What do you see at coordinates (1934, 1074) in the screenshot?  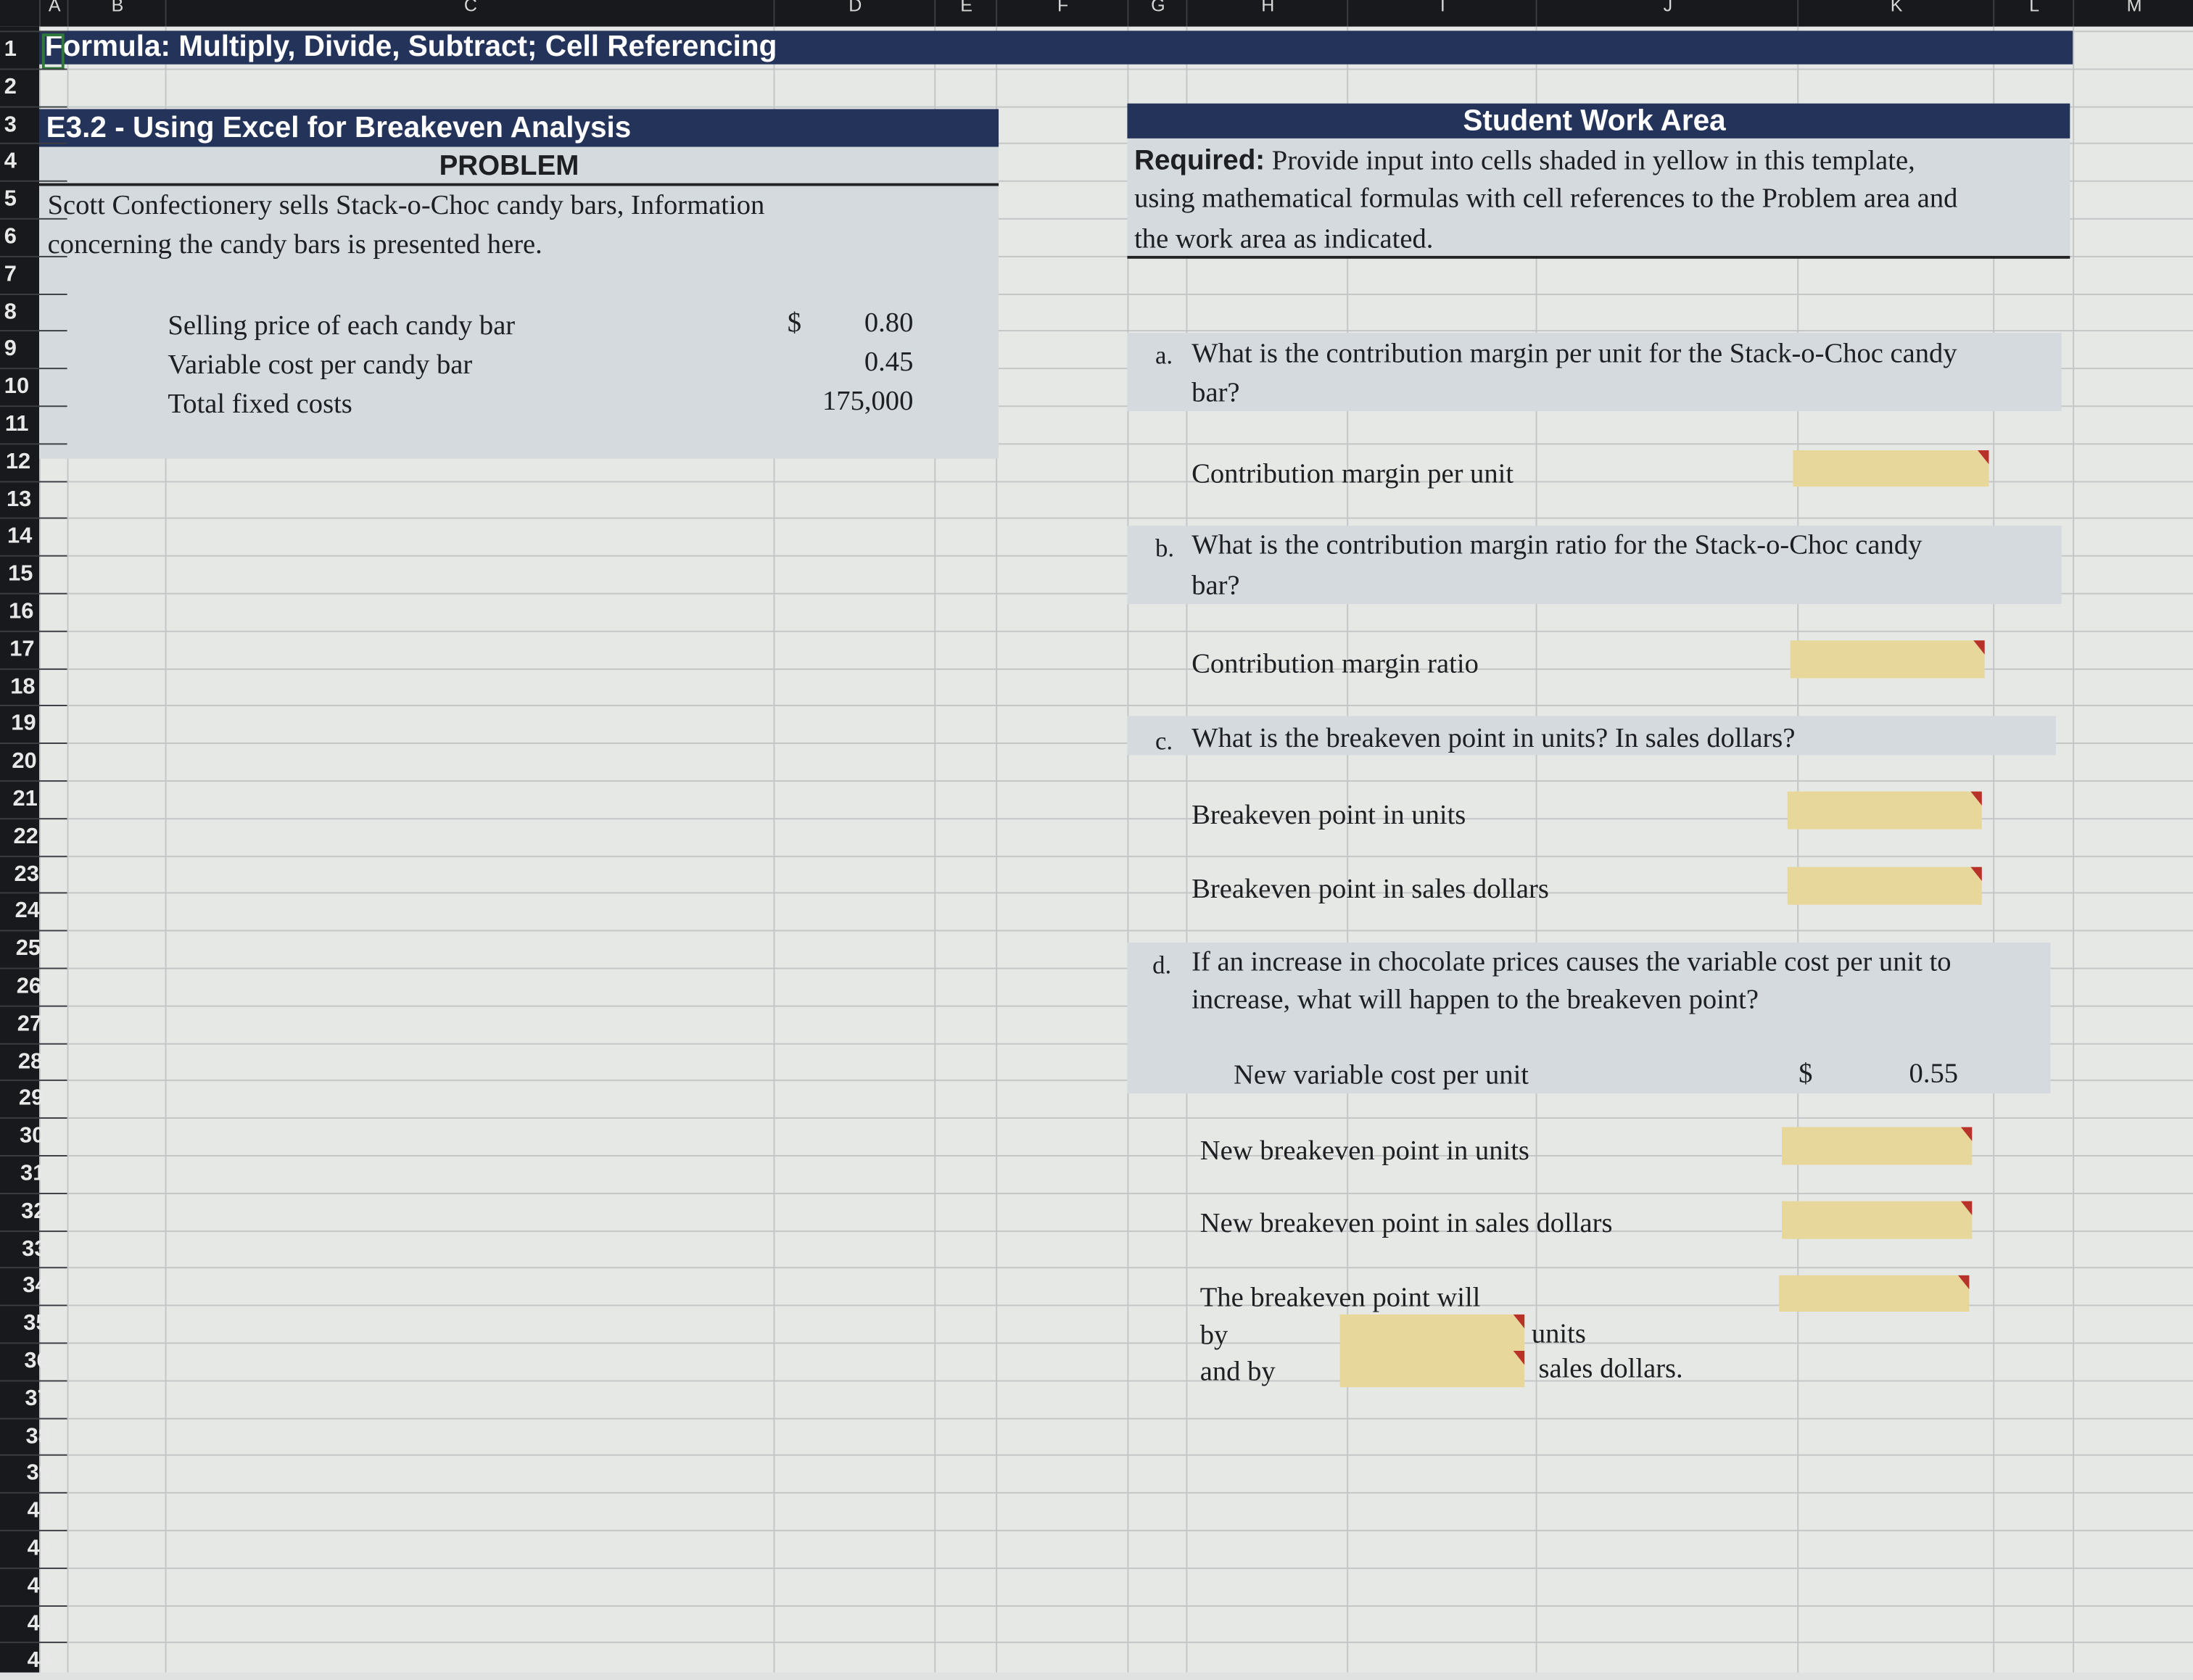 I see `new-vc-value: 0.55` at bounding box center [1934, 1074].